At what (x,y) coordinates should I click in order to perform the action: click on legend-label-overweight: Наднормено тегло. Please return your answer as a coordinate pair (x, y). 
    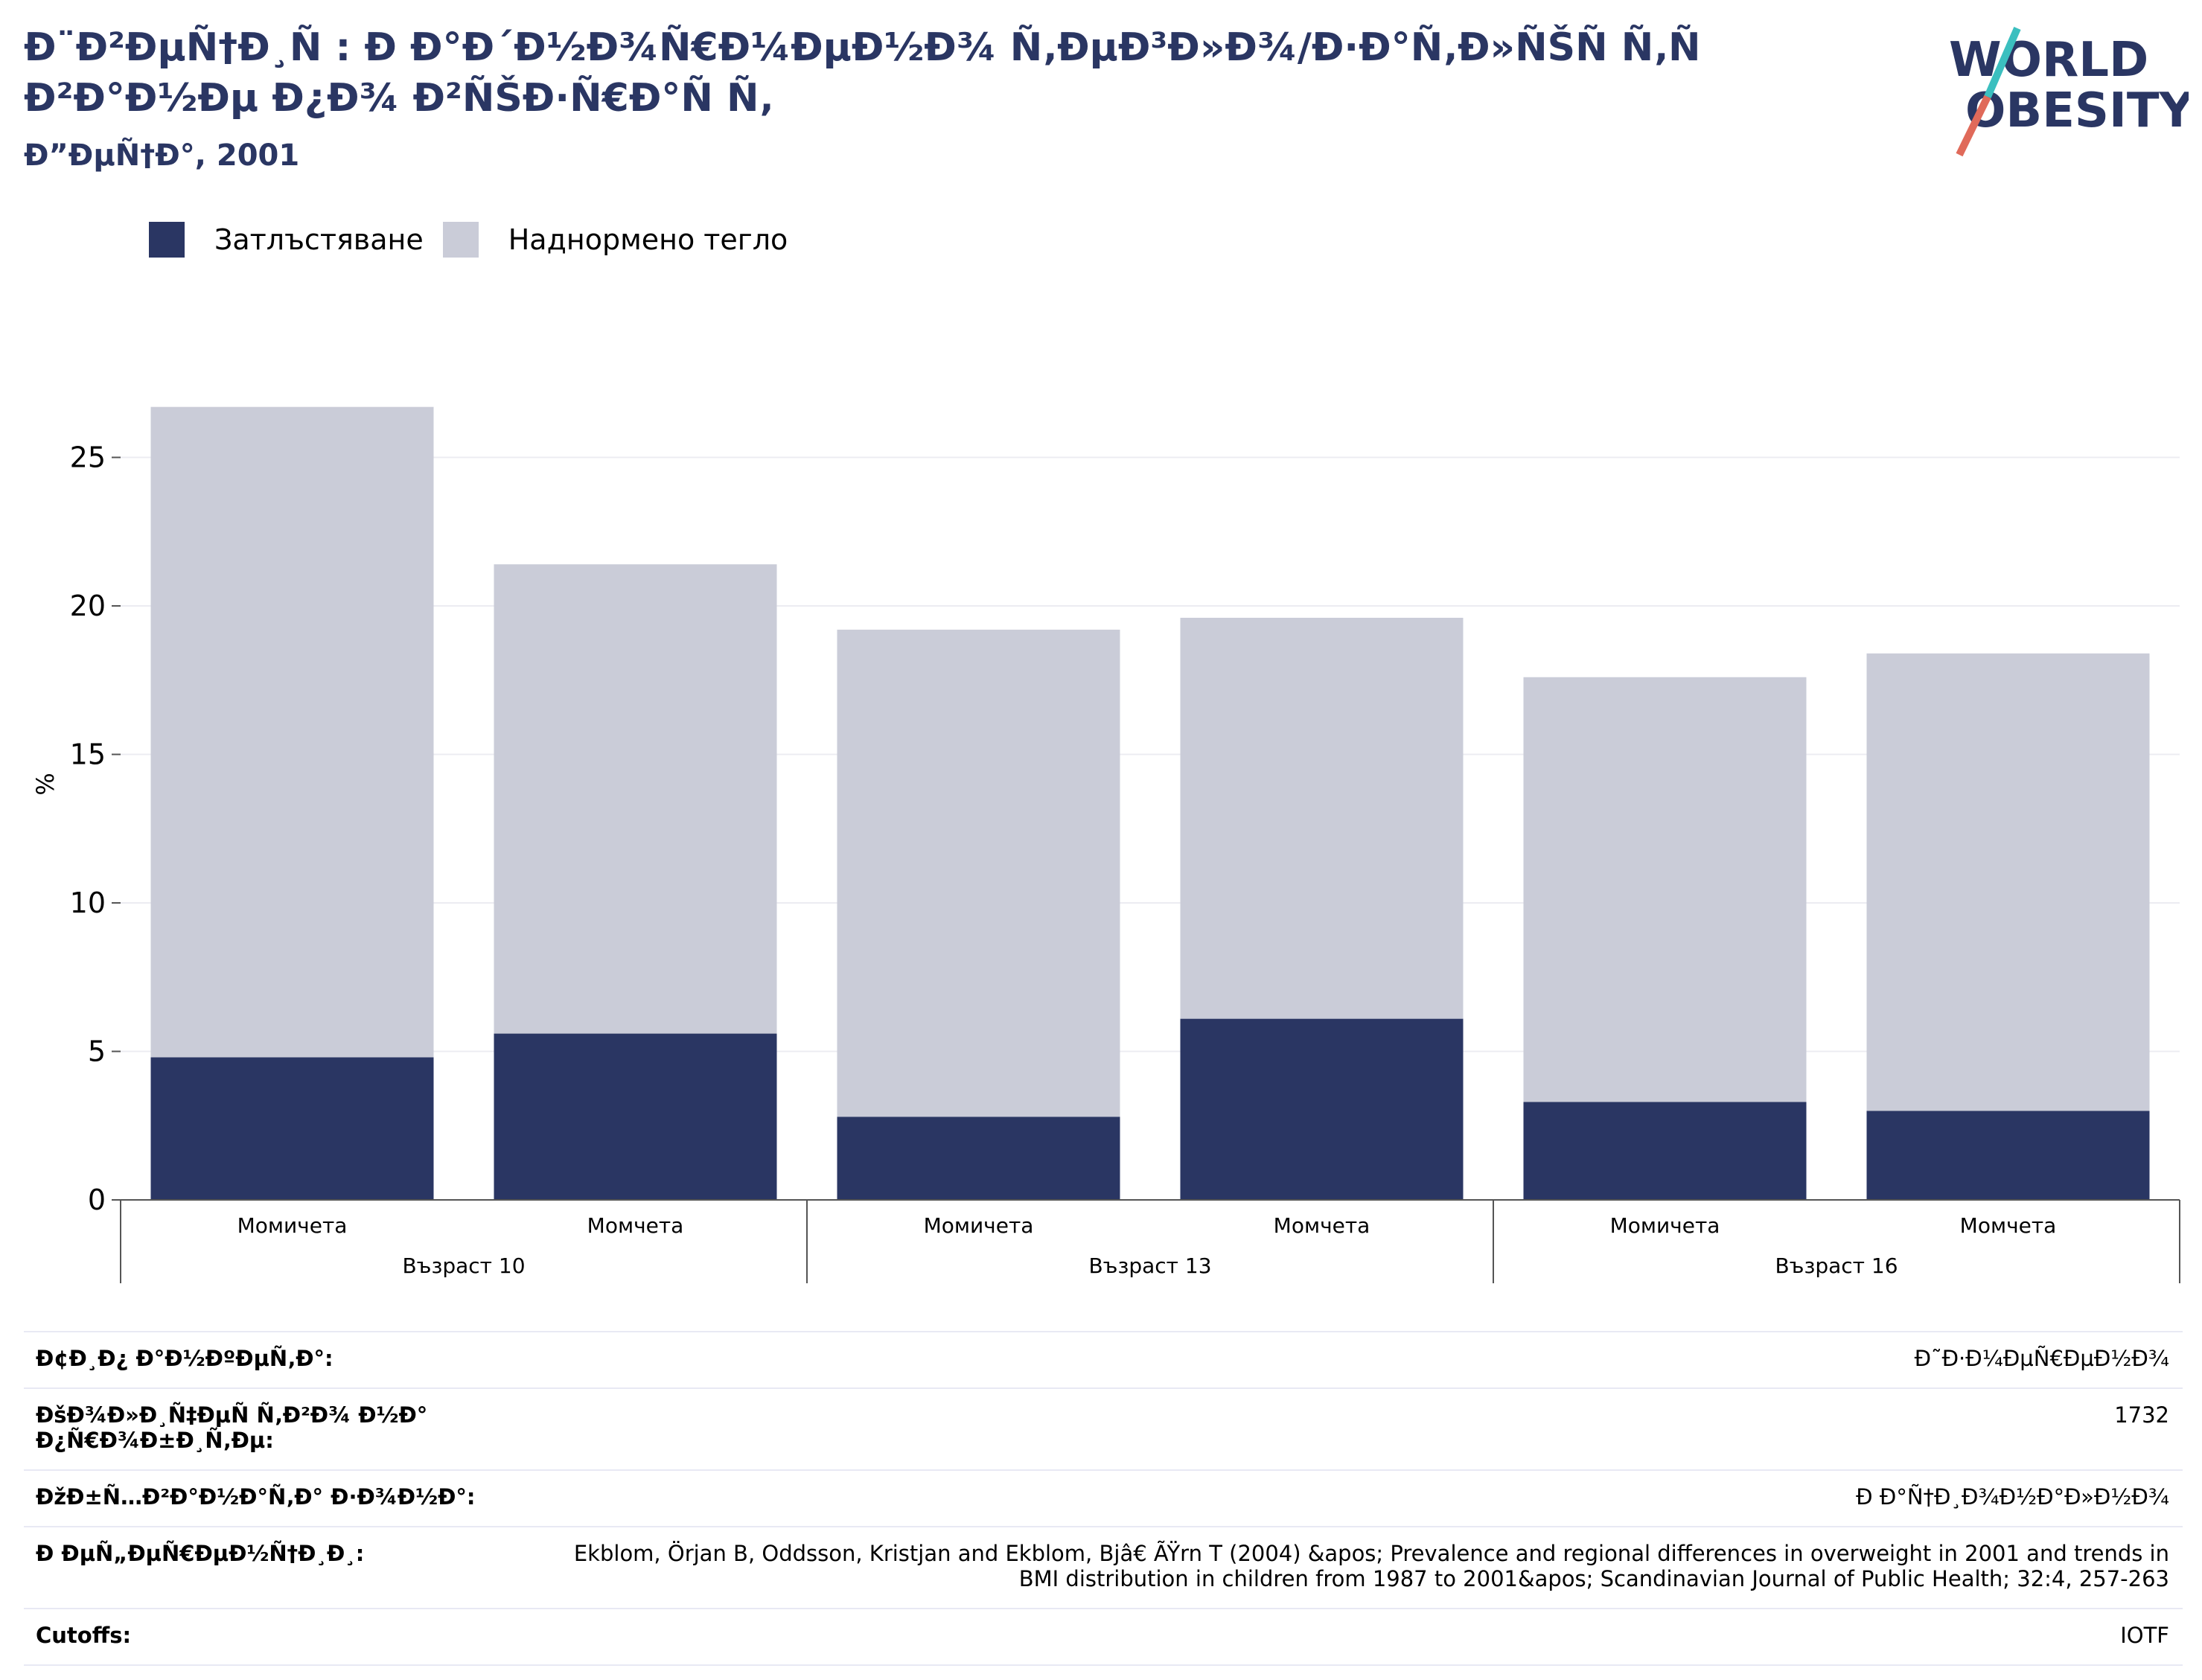
    Looking at the image, I should click on (648, 239).